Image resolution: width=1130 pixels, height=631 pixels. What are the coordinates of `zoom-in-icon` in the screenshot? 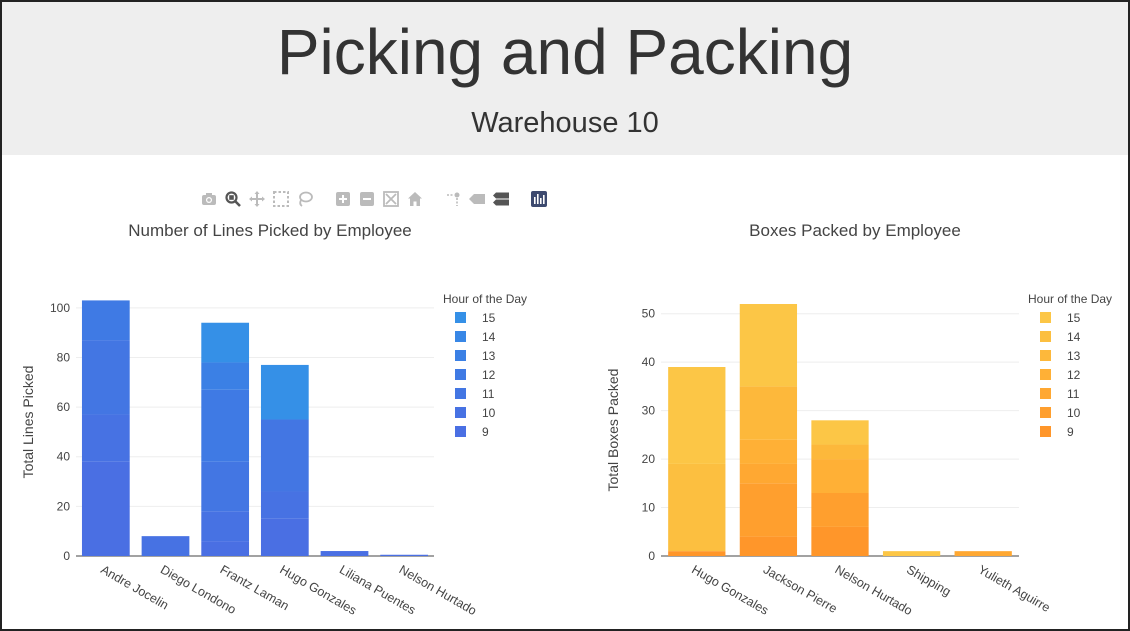 It's located at (343, 199).